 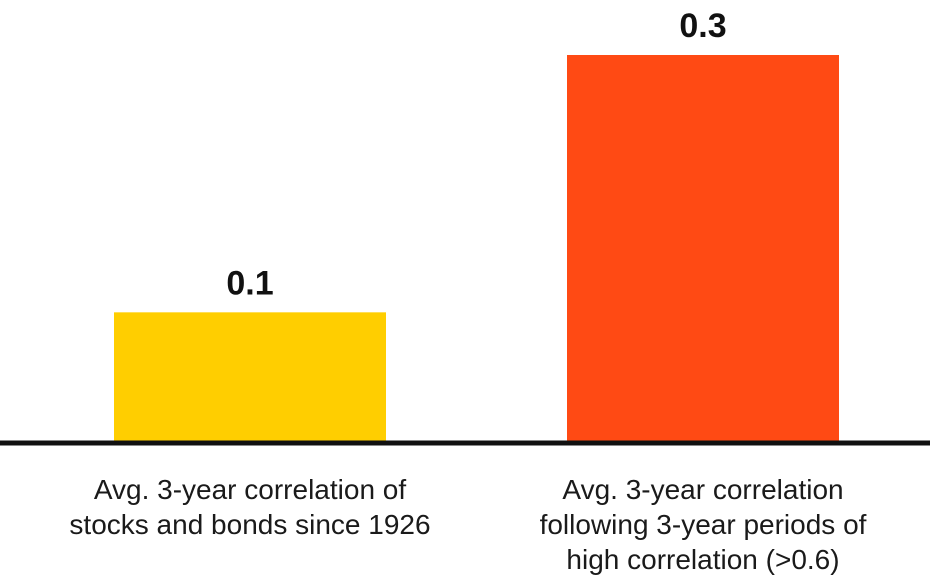 I want to click on data-label-1: 0.1, so click(x=249, y=283).